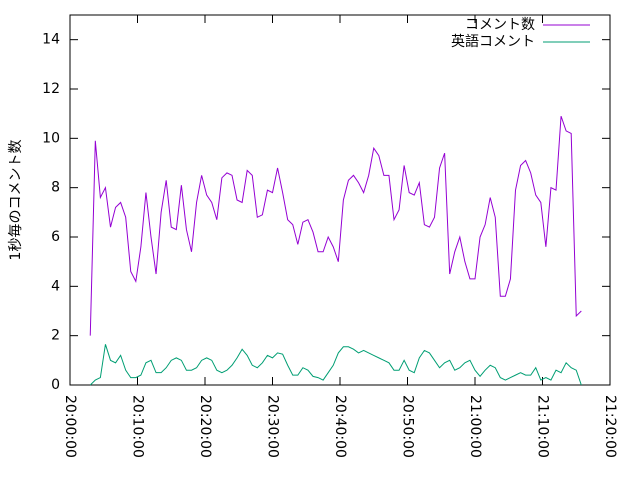 This screenshot has width=640, height=480. I want to click on y-axis-label: 1秒毎のコメント数, so click(16, 200).